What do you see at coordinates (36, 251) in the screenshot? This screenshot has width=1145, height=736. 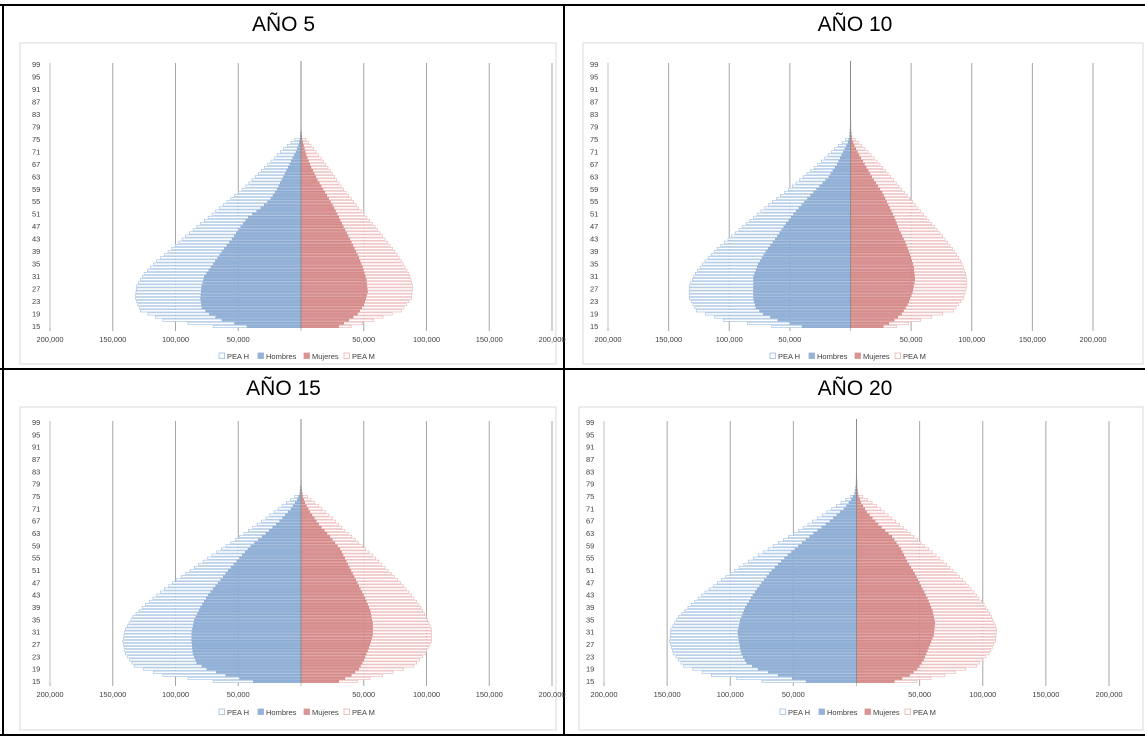 I see `y-tick-label: 39` at bounding box center [36, 251].